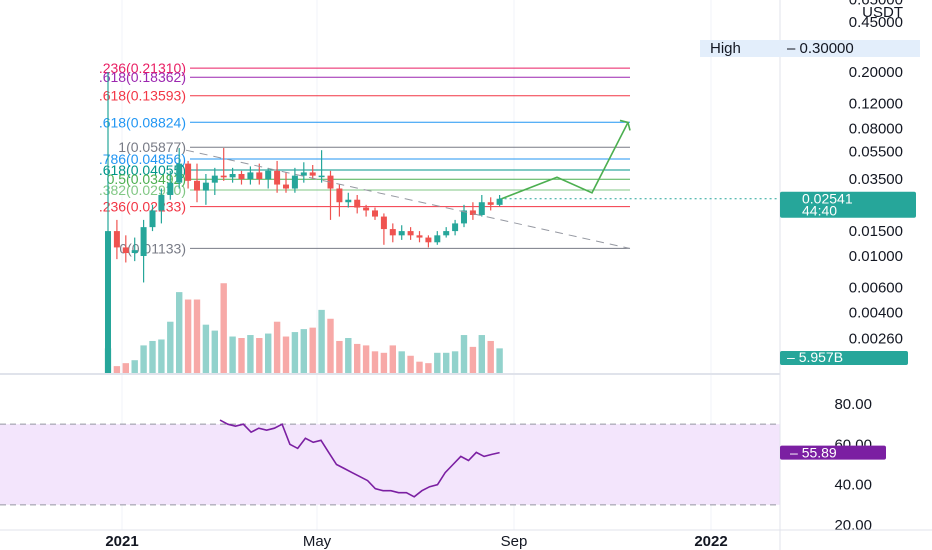 This screenshot has width=932, height=550. I want to click on y-tick-label: 0.08000, so click(876, 128).